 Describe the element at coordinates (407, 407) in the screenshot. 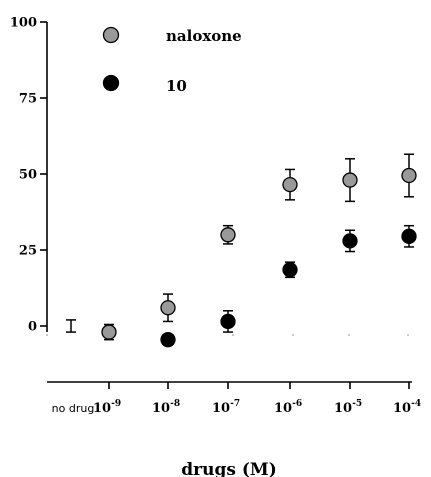

I see `x-tick-label: 10⁻⁴` at that location.